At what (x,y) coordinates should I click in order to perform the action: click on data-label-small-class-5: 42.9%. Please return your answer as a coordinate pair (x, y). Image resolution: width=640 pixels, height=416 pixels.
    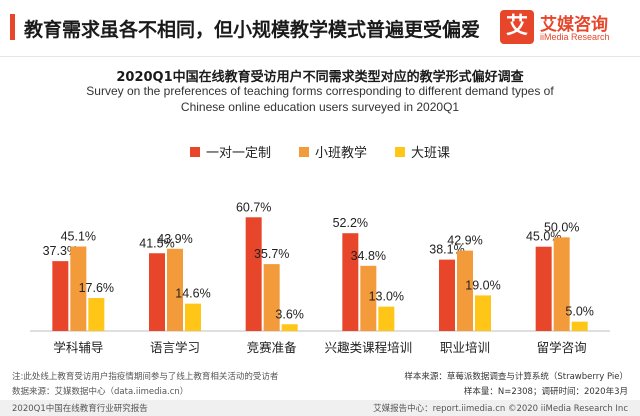
    Looking at the image, I should click on (464, 241).